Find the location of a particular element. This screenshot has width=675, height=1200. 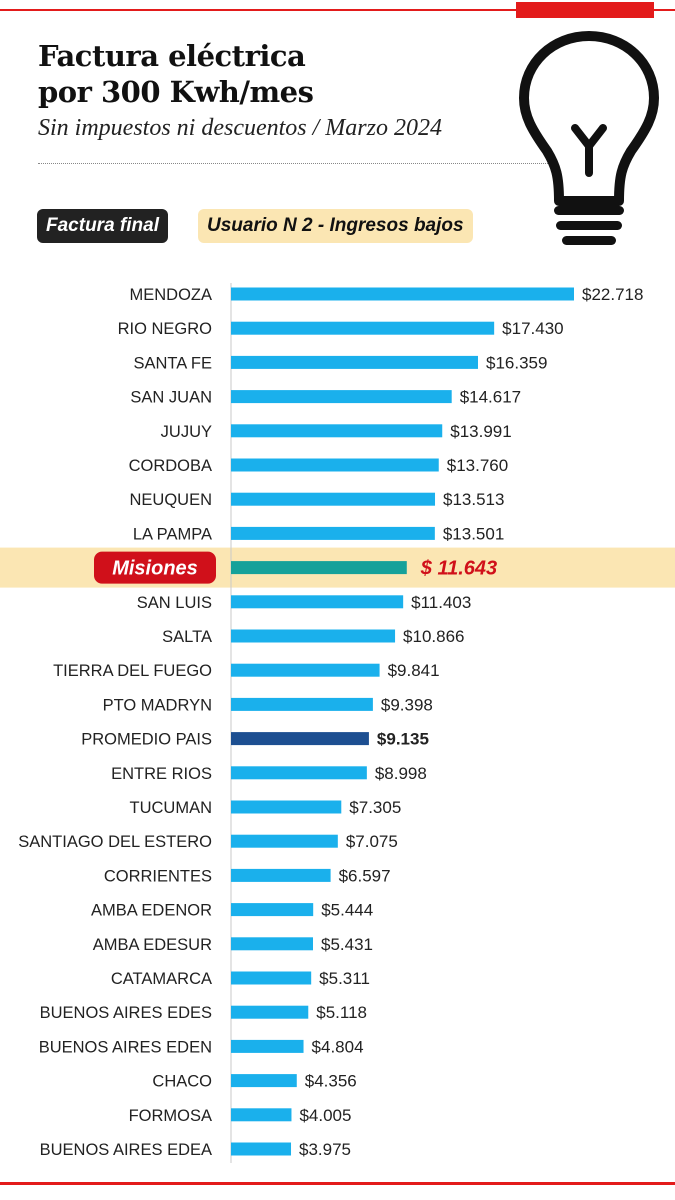

value-label: $4.804 is located at coordinates (338, 1046).